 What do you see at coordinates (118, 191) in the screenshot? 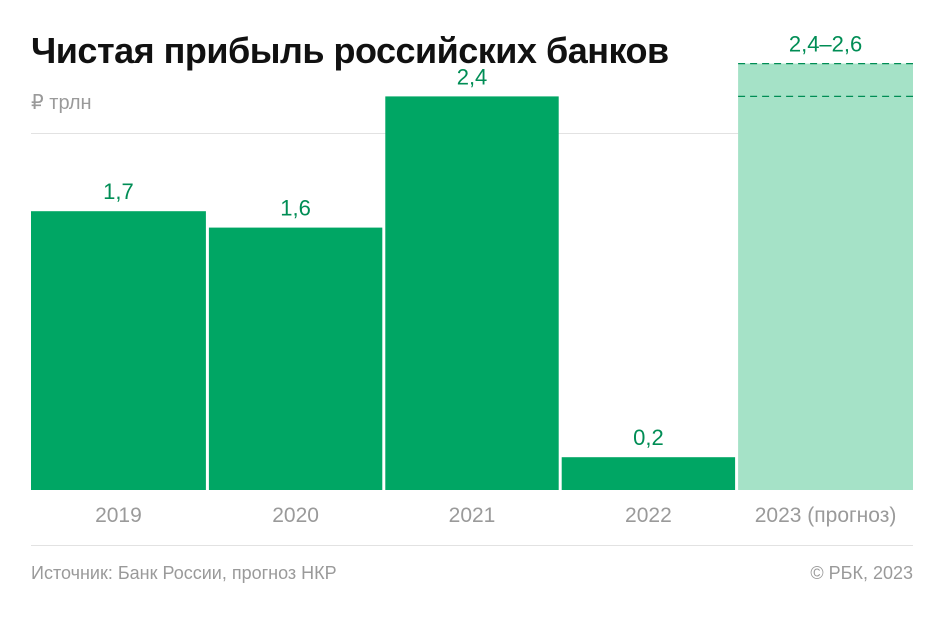
I see `value-label: 1,7` at bounding box center [118, 191].